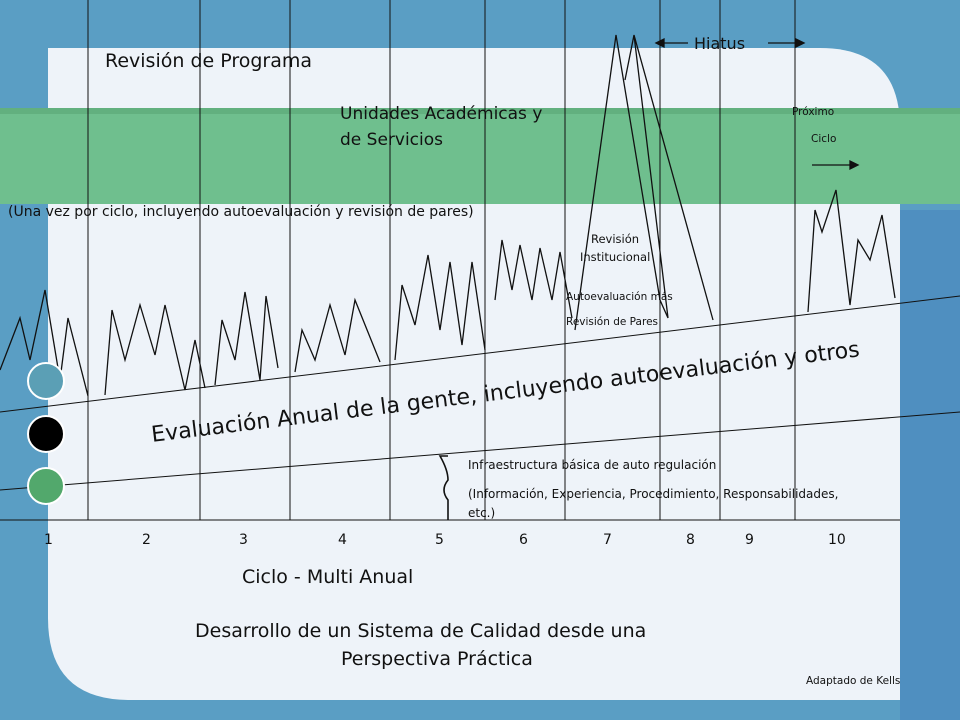 This screenshot has height=720, width=960. What do you see at coordinates (854, 165) in the screenshot?
I see `next-cycle-arrow` at bounding box center [854, 165].